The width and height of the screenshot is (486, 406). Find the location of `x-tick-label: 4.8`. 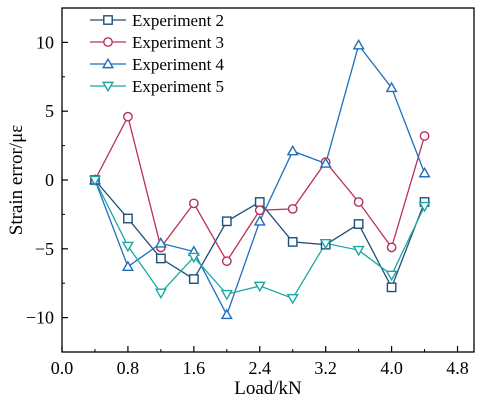

x-tick-label: 4.8 is located at coordinates (457, 368).